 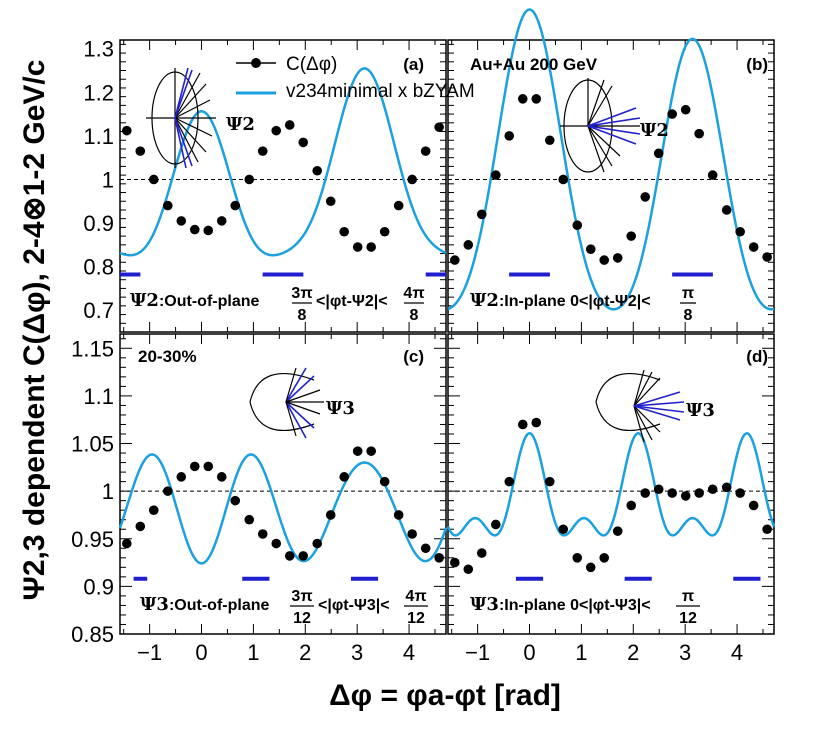 I want to click on svg-text: Ψ2:In-plane 0<|φt-Ψ2|<, so click(x=560, y=300).